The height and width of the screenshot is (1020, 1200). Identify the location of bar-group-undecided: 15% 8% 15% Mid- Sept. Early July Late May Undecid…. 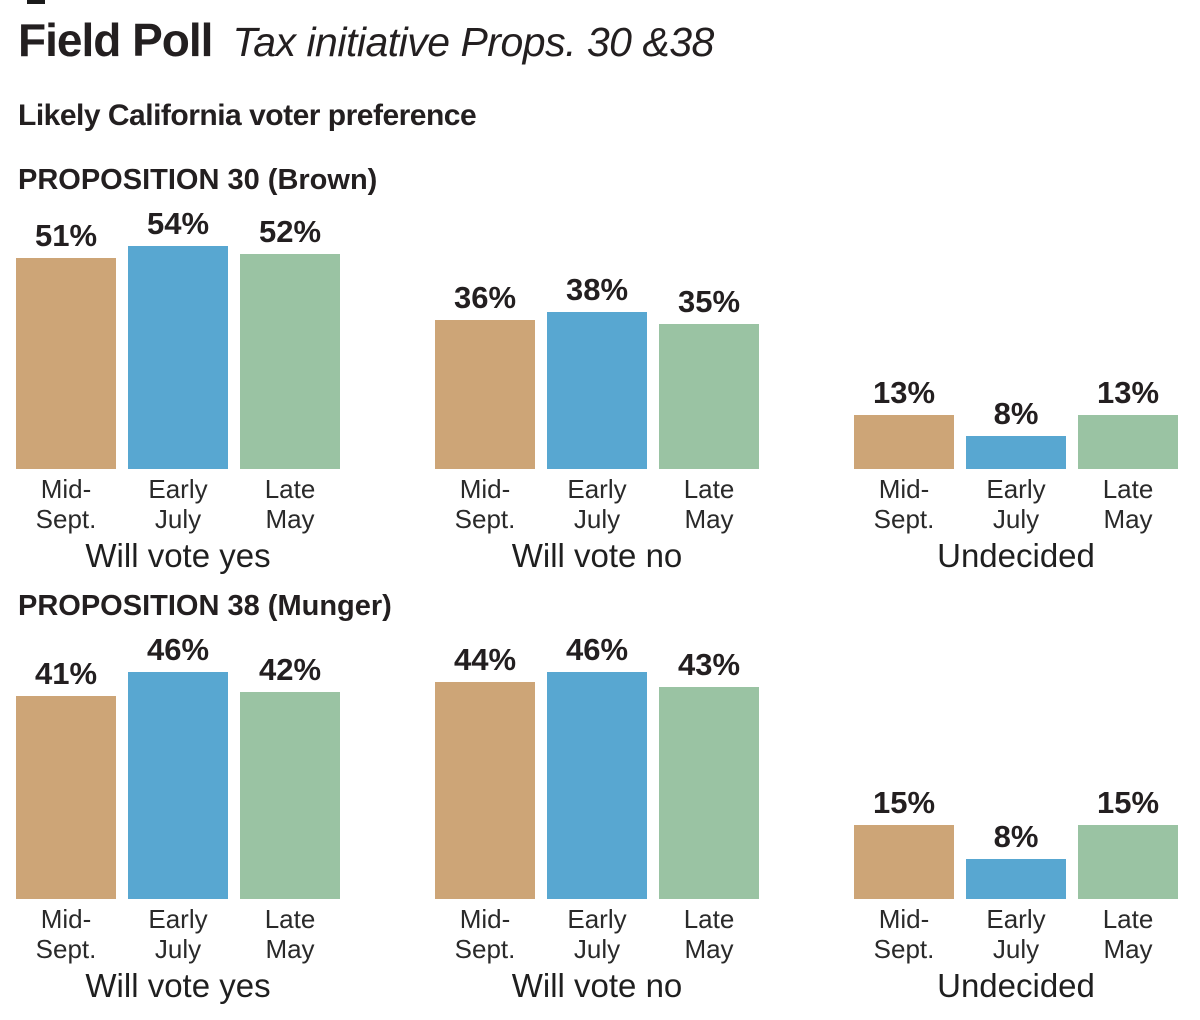
(1016, 819).